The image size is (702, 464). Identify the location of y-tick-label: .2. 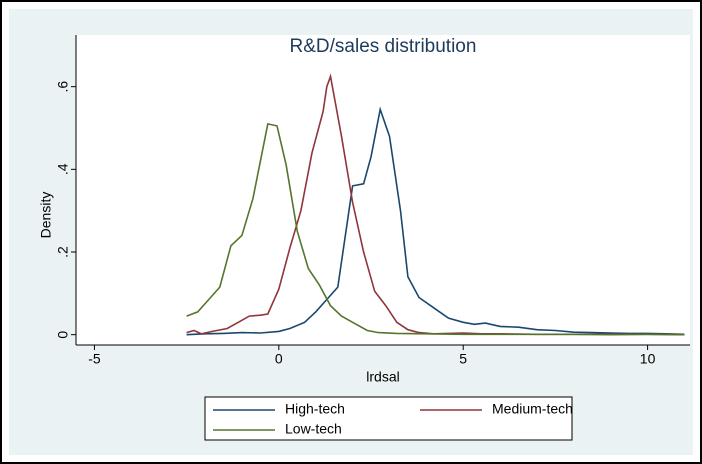
(63, 252).